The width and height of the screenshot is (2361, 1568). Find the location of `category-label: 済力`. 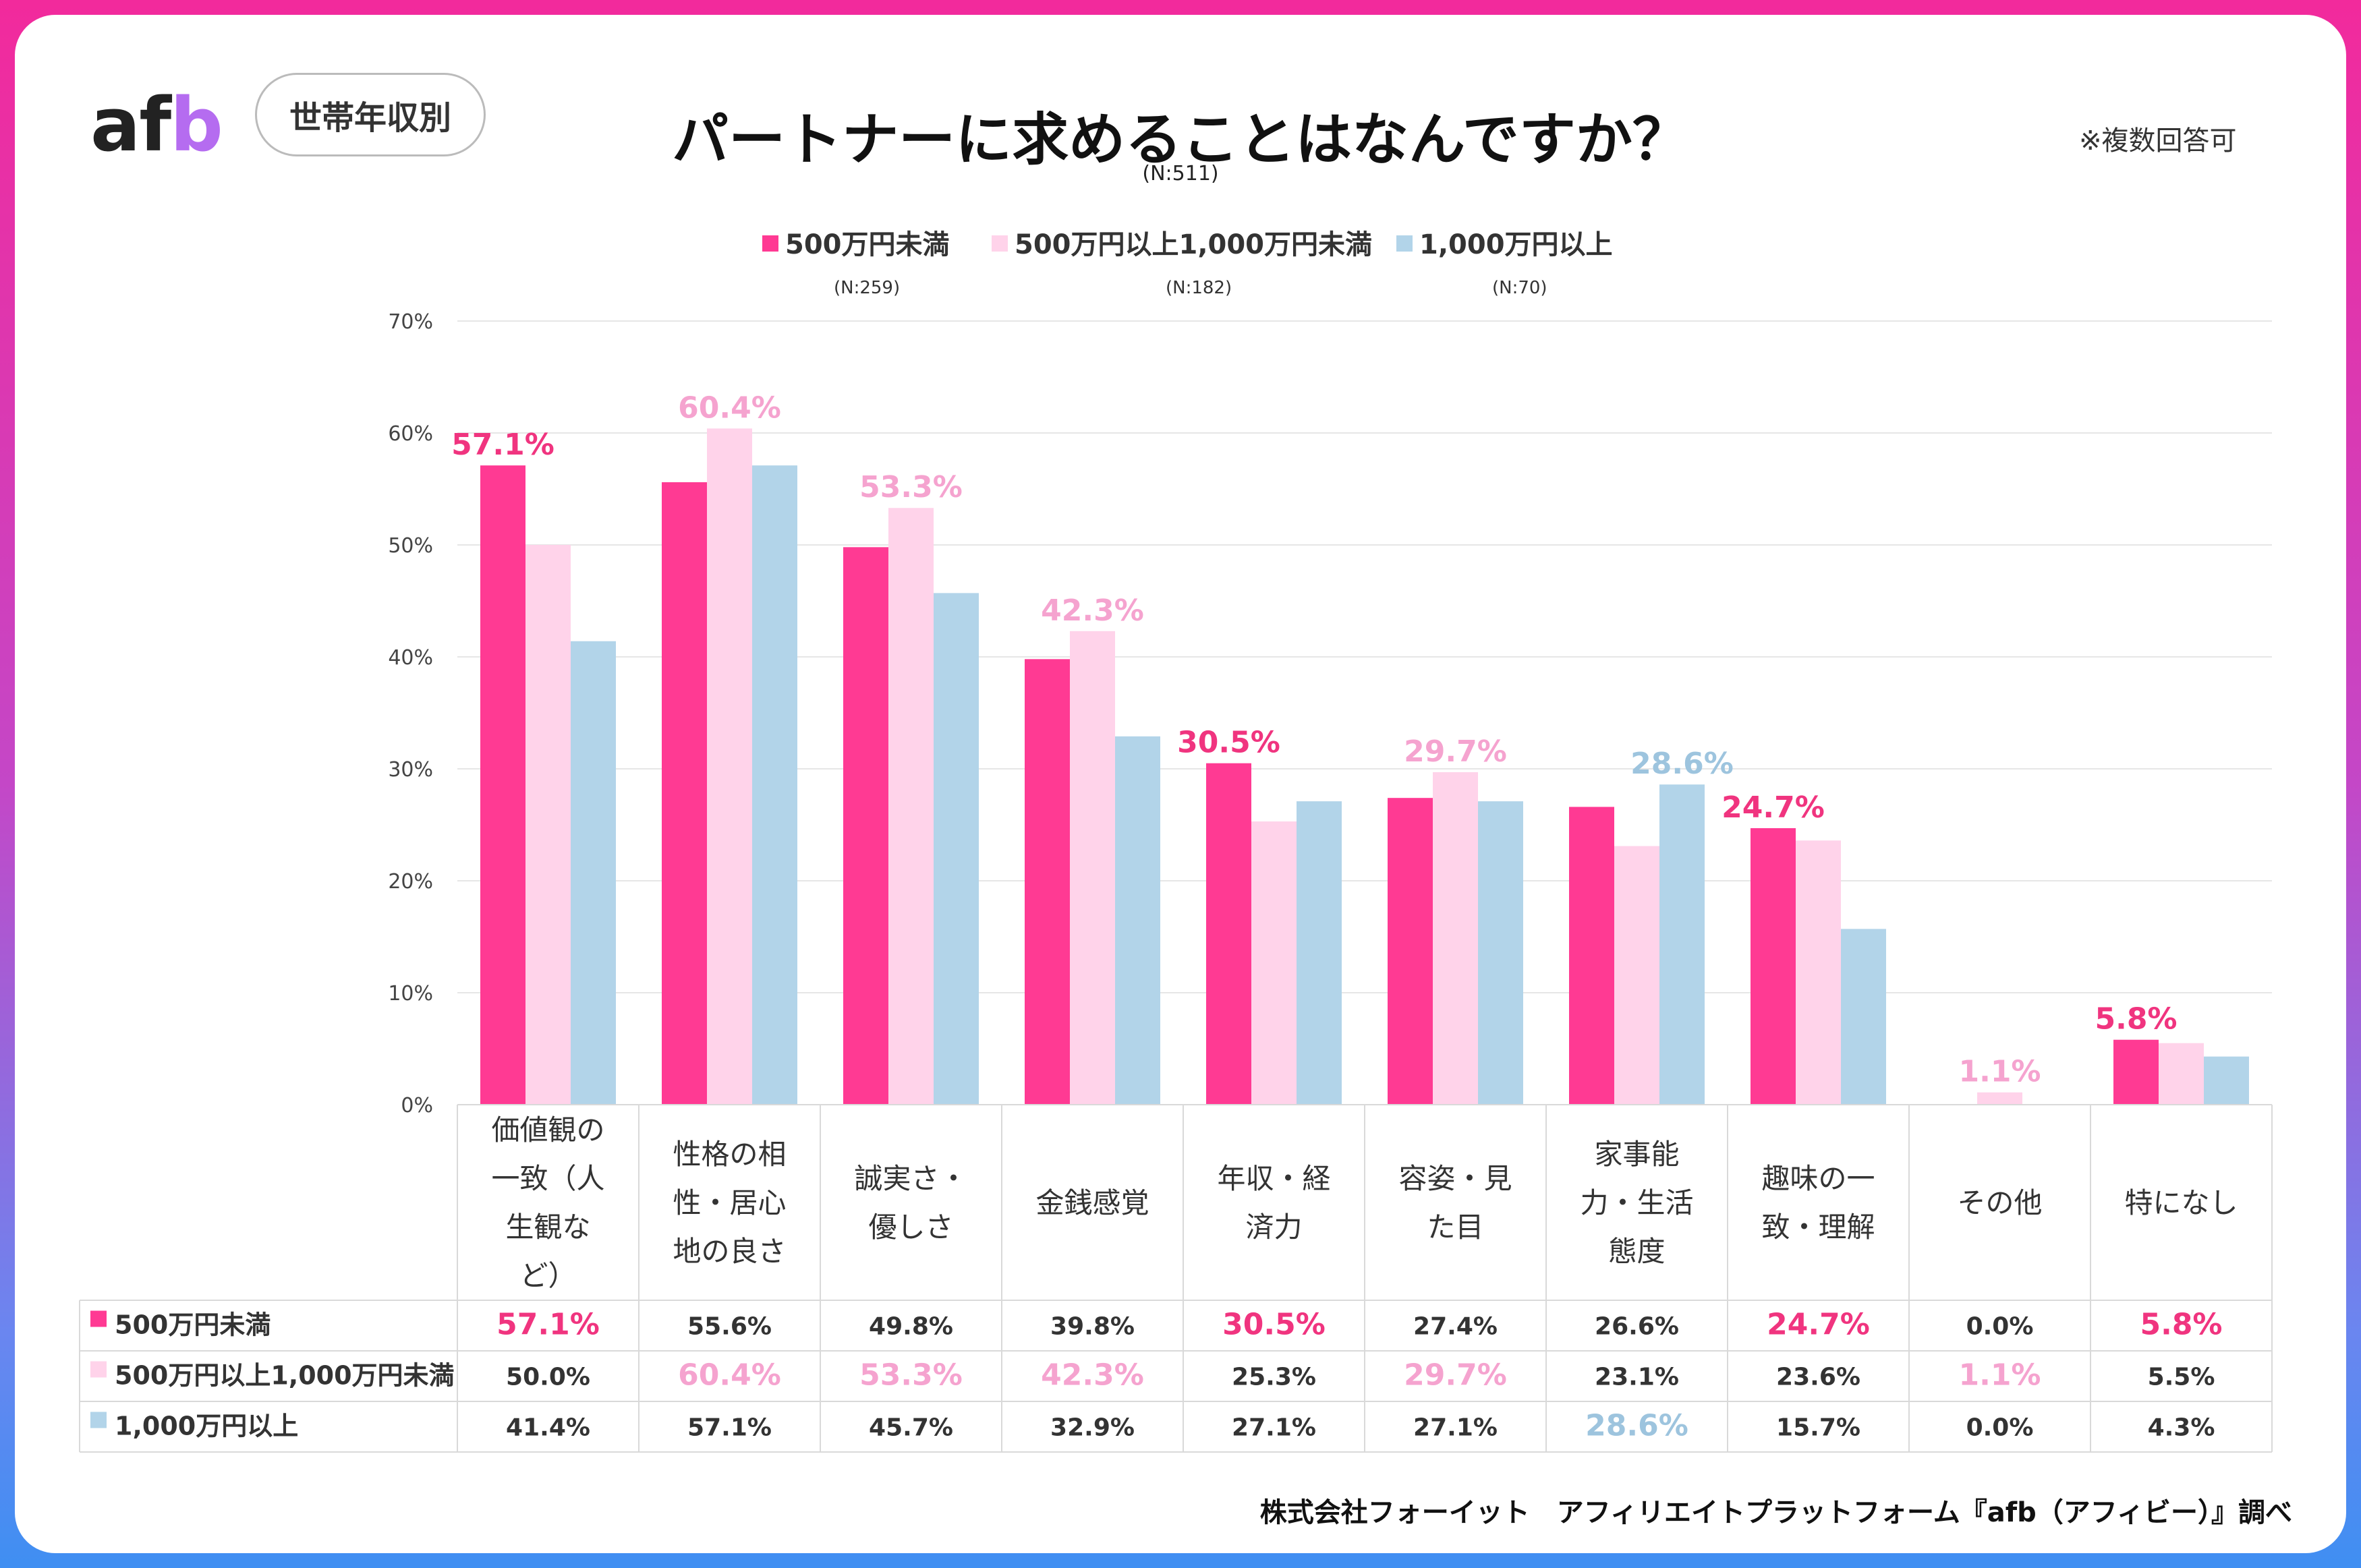

category-label: 済力 is located at coordinates (1273, 1227).